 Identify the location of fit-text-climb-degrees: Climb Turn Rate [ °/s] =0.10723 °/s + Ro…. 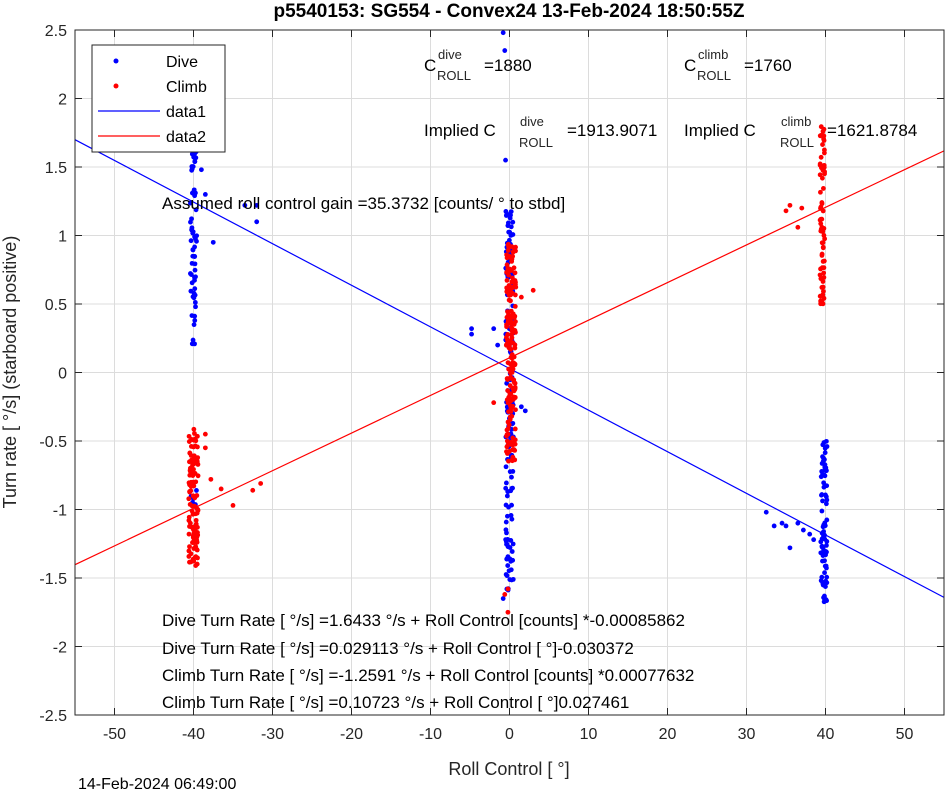
(395, 702).